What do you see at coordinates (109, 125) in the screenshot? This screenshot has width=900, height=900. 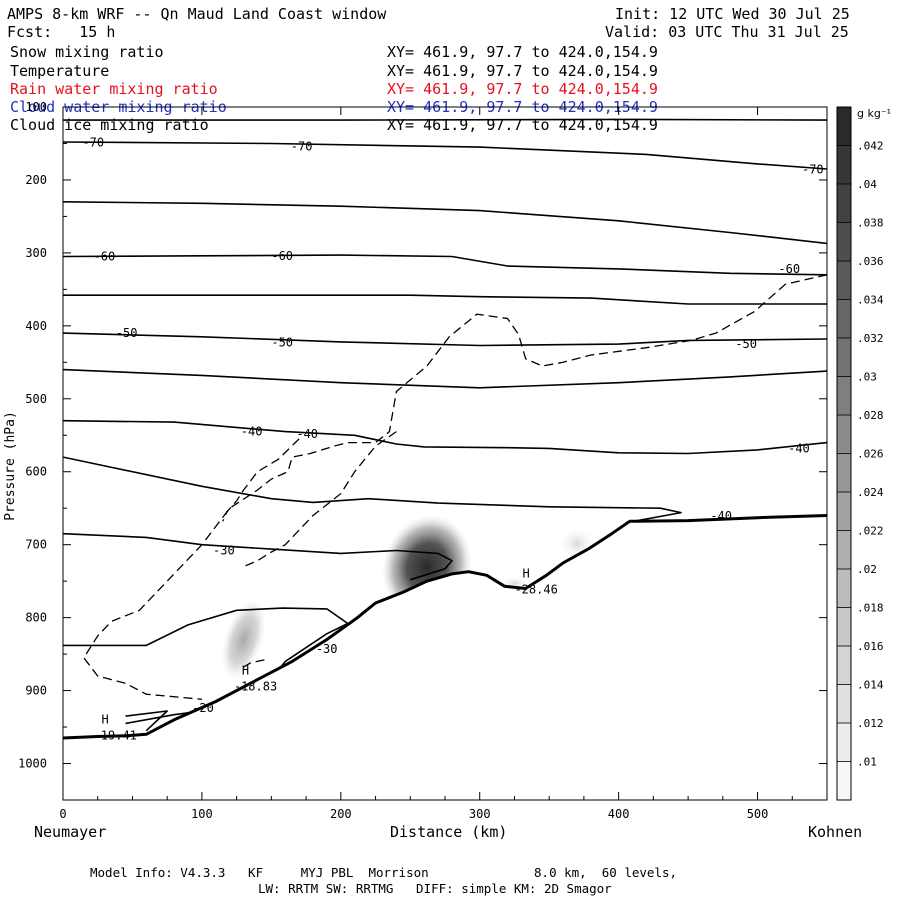 I see `field-name-cloud-ice: Cloud ice mixing ratio` at bounding box center [109, 125].